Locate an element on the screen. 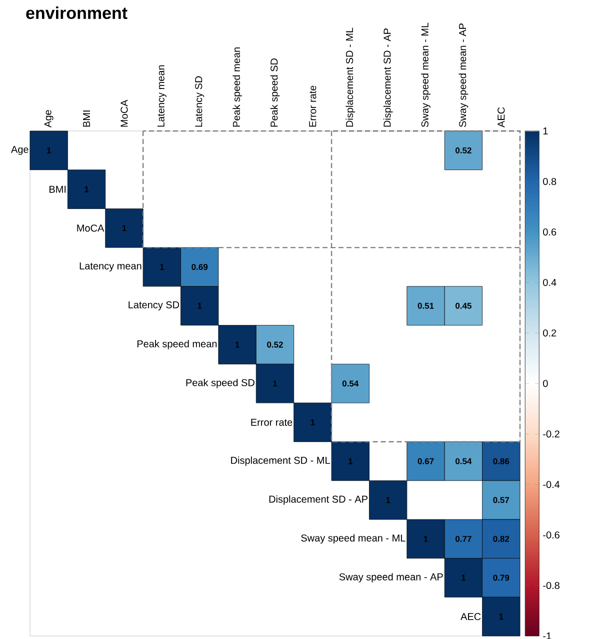  data-label: 0.82 is located at coordinates (501, 539).